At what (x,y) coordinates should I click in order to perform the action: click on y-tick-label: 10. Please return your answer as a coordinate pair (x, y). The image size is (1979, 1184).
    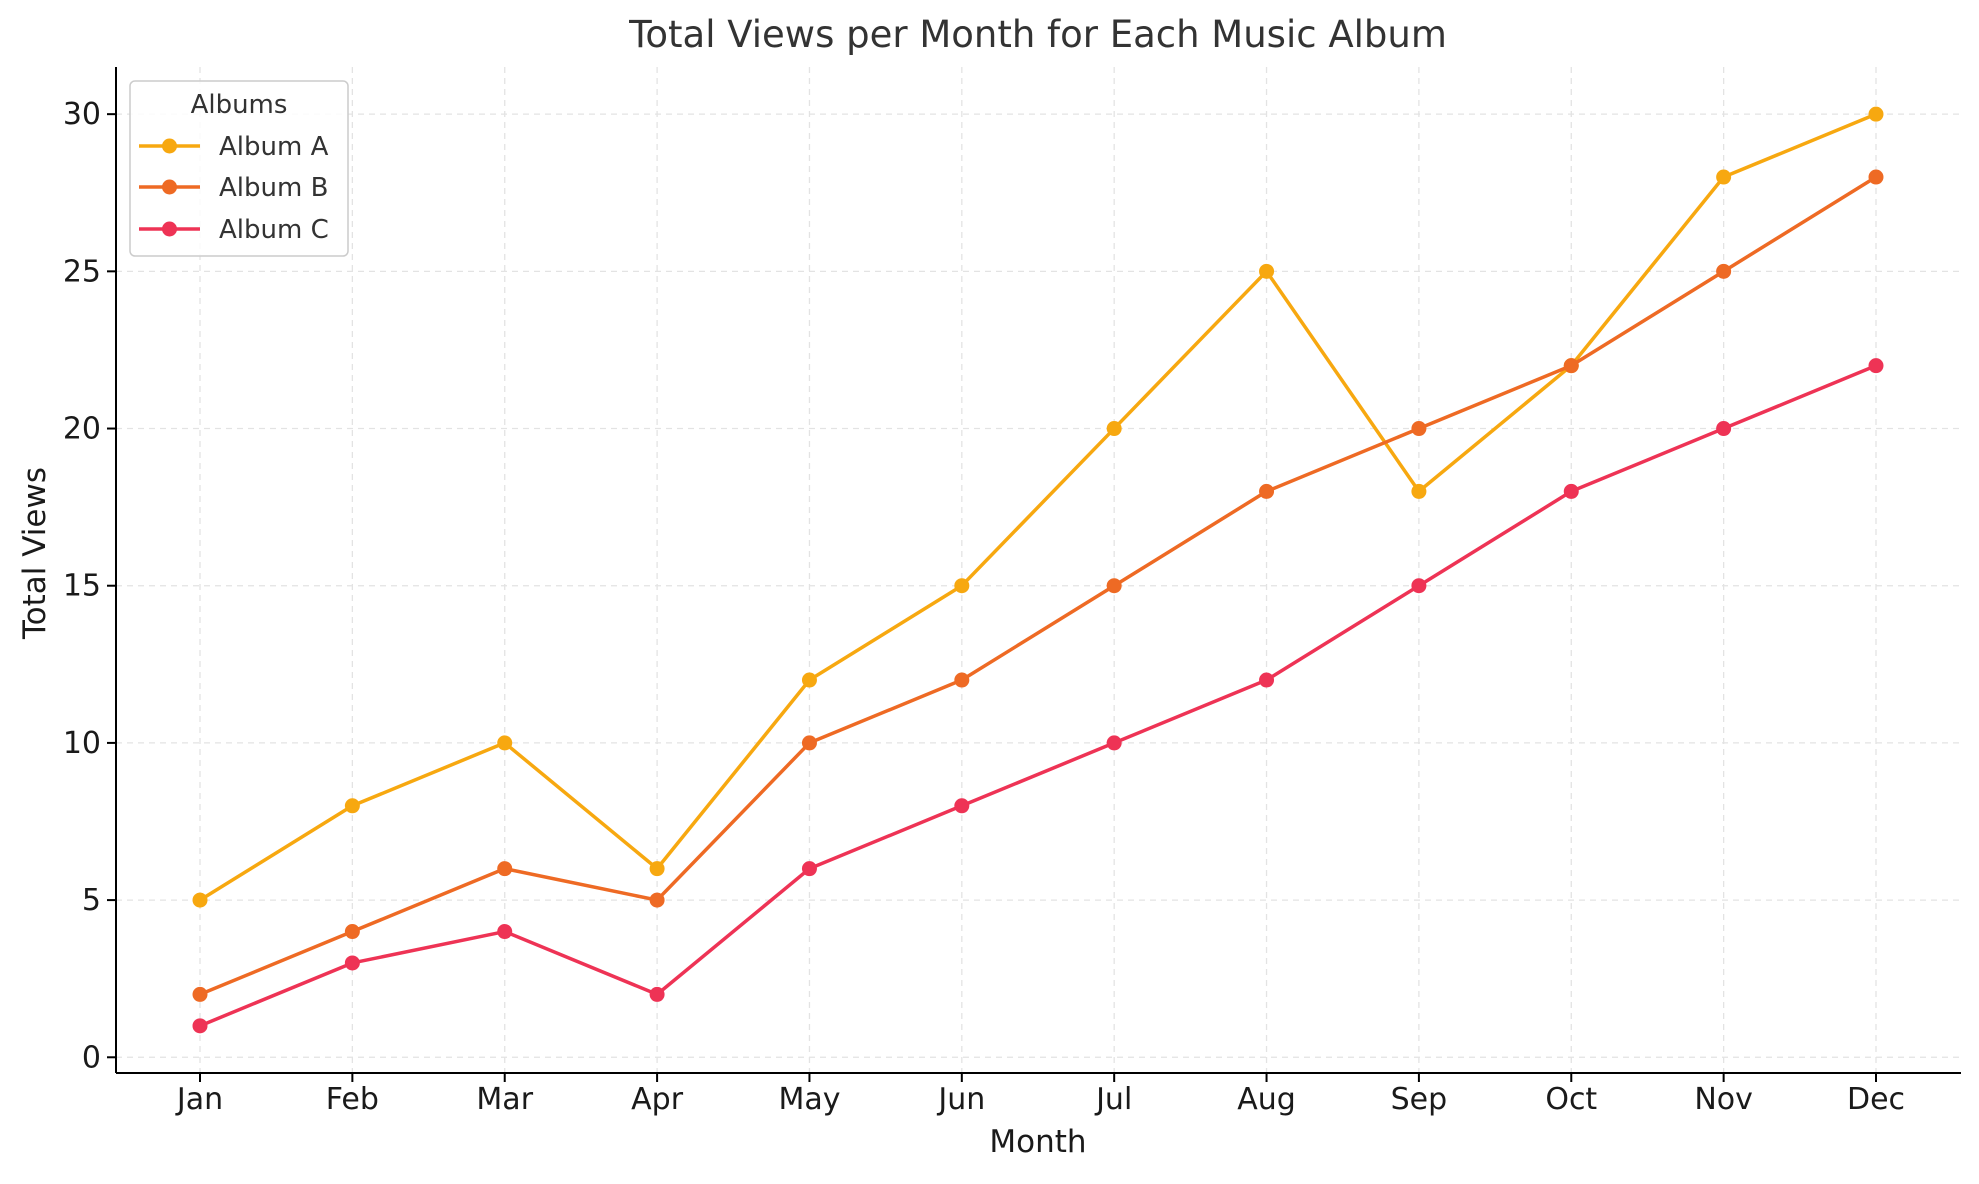
    Looking at the image, I should click on (82, 743).